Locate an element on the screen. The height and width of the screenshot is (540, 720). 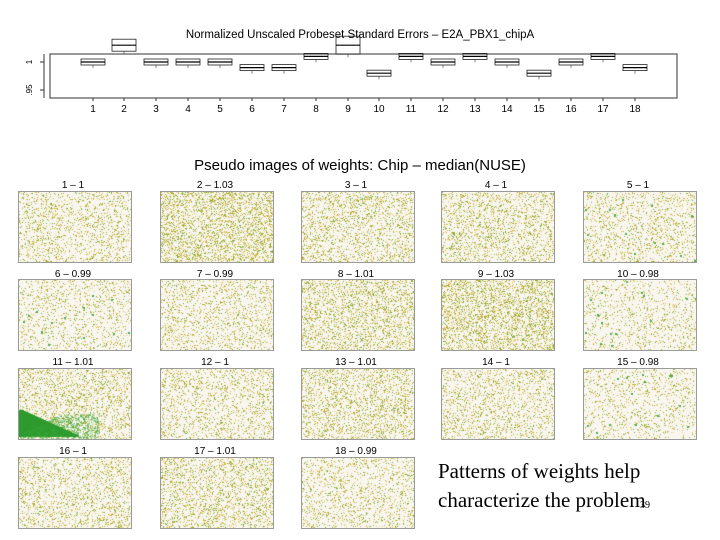
tile-label-7: 7 – 0.99 is located at coordinates (215, 274).